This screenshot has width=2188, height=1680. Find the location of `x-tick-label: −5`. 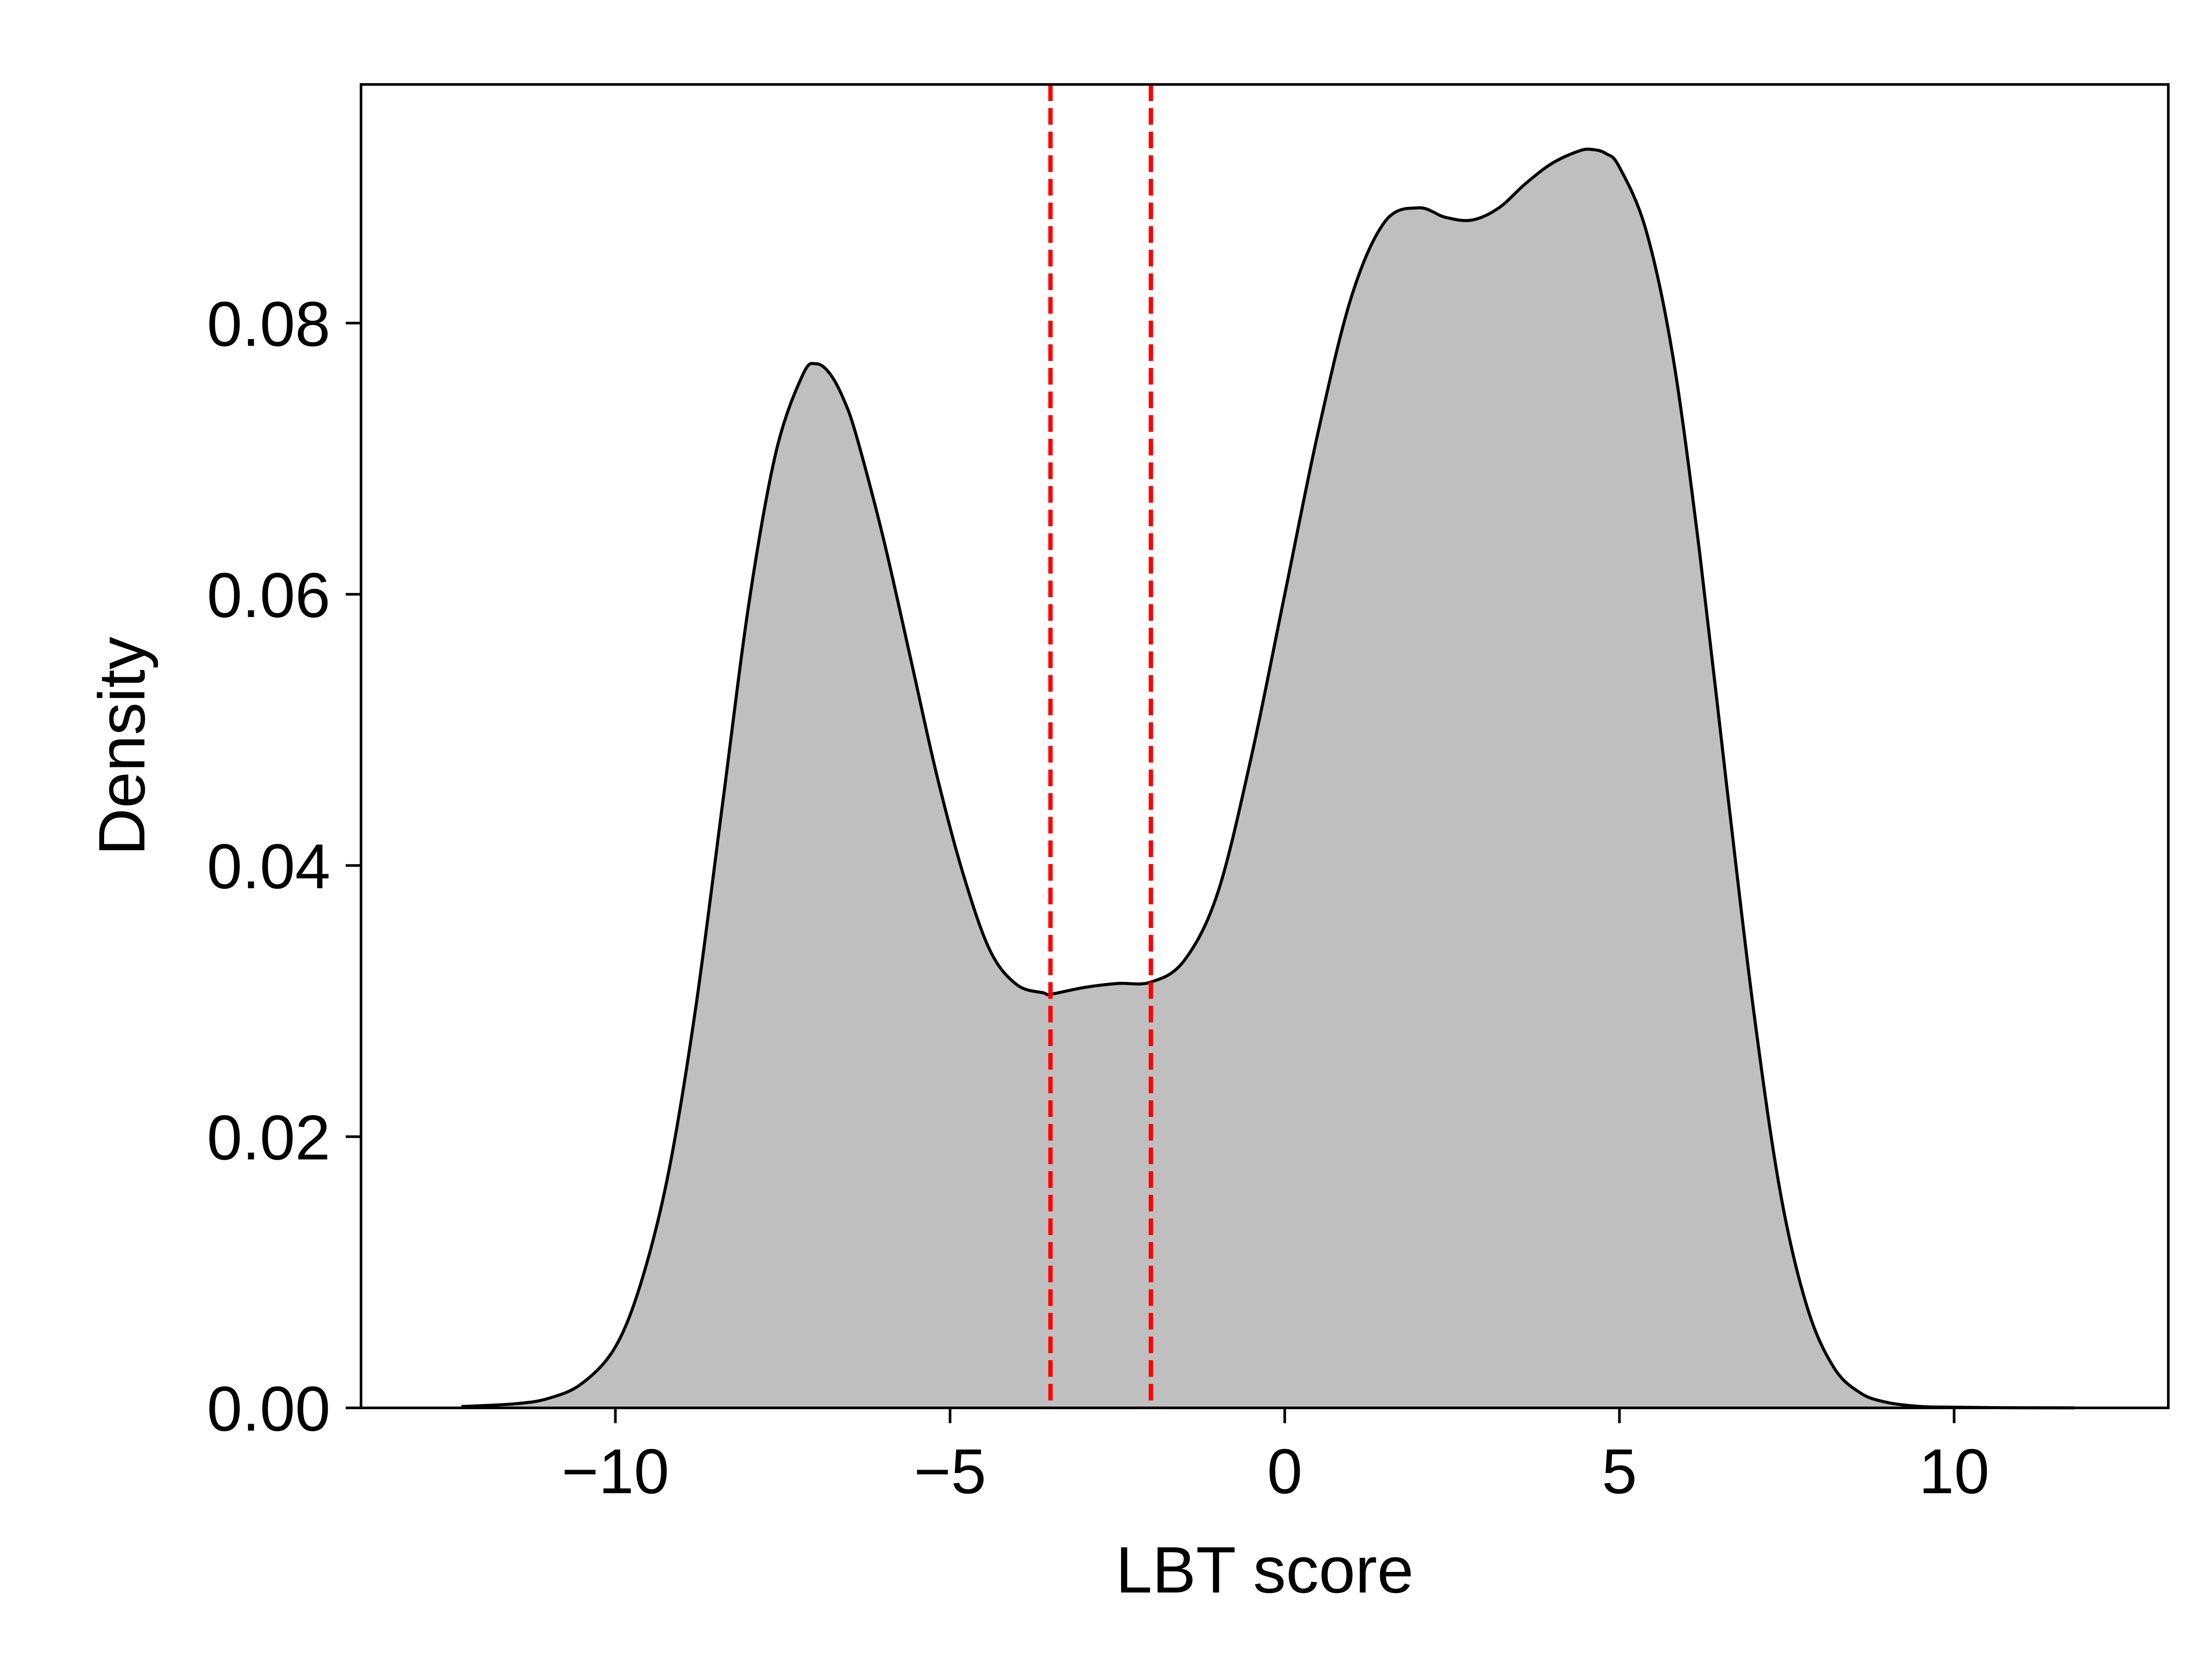

x-tick-label: −5 is located at coordinates (950, 1471).